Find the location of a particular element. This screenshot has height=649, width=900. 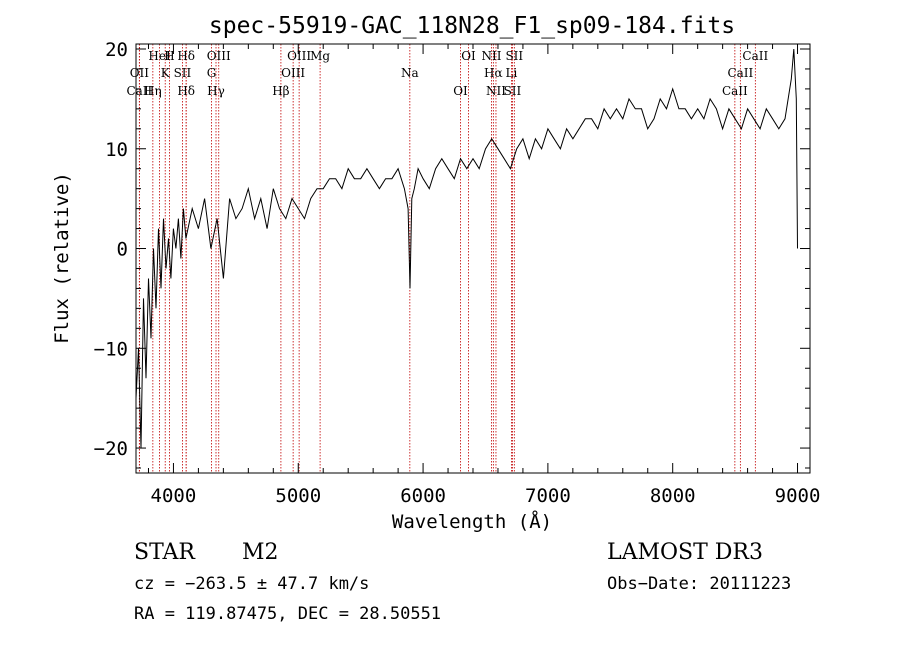

x-tick-label: 4000 is located at coordinates (174, 496).